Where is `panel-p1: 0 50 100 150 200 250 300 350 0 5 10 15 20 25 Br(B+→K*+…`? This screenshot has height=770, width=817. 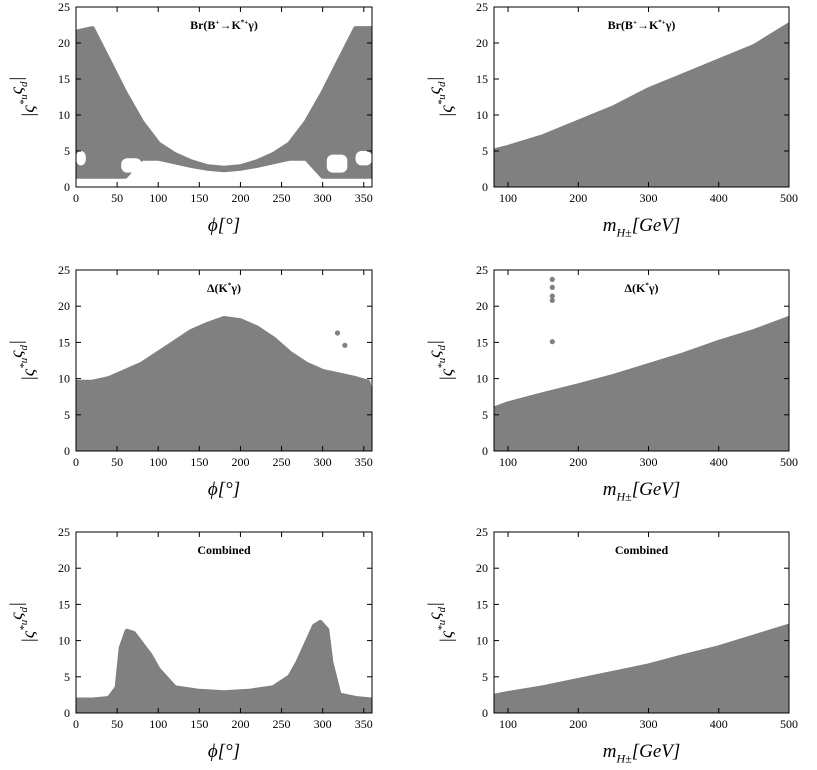
panel-p1: 0 50 100 150 200 250 300 350 0 5 10 15 20 25 Br(B+→K*+… is located at coordinates (189, 118).